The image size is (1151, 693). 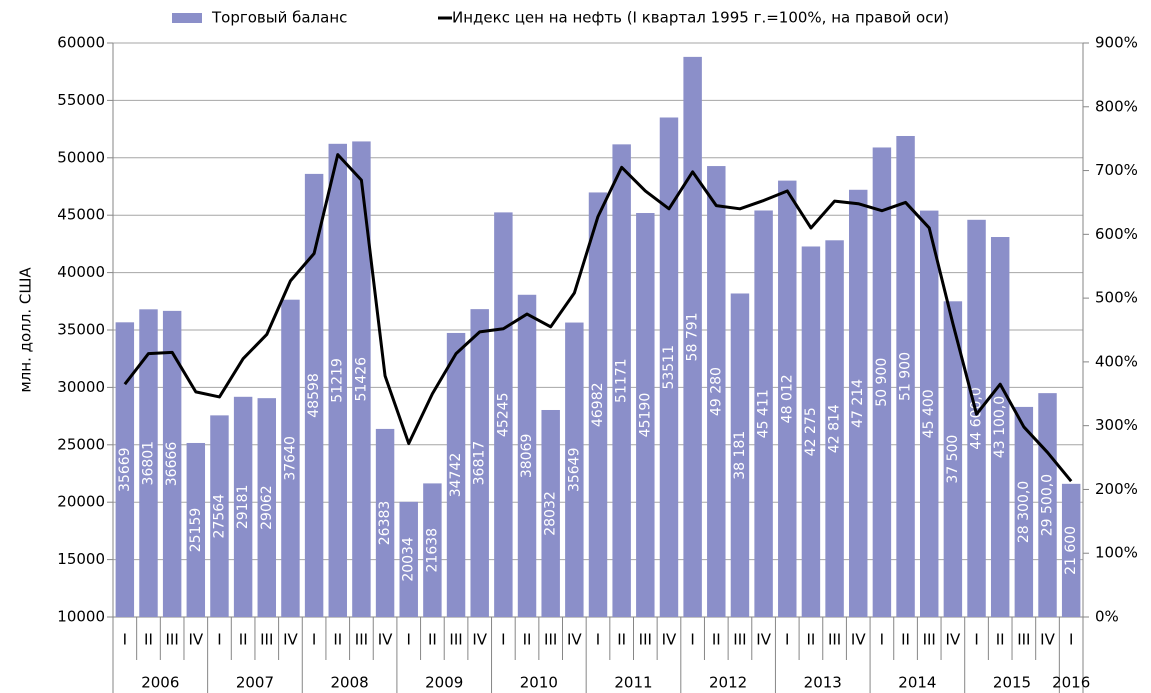 I want to click on value-label: 53511, so click(x=669, y=367).